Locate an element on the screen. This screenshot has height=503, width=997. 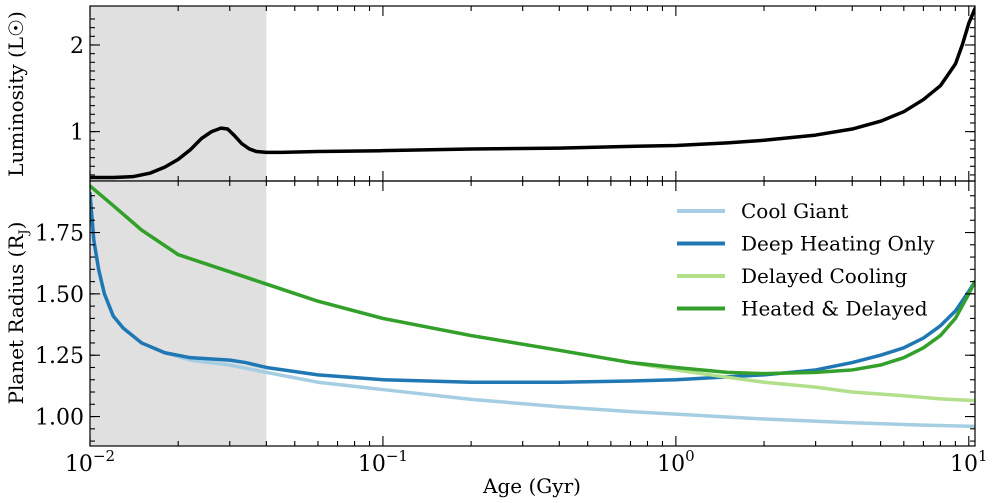
legend-label-cool-giant: Cool Giant is located at coordinates (794, 211).